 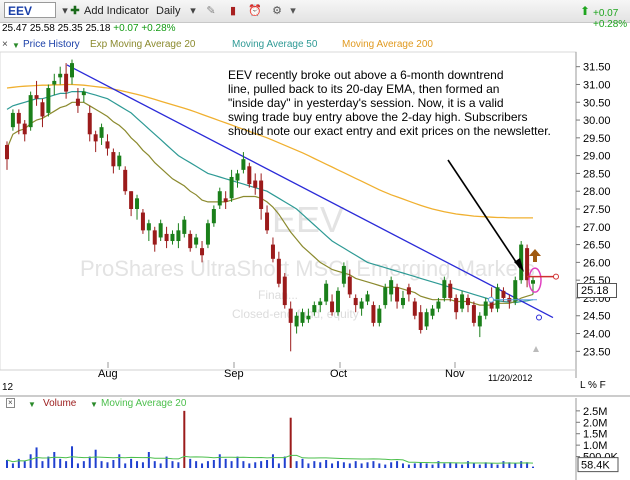 I want to click on volume-tick-label: 2.5M, so click(x=595, y=412).